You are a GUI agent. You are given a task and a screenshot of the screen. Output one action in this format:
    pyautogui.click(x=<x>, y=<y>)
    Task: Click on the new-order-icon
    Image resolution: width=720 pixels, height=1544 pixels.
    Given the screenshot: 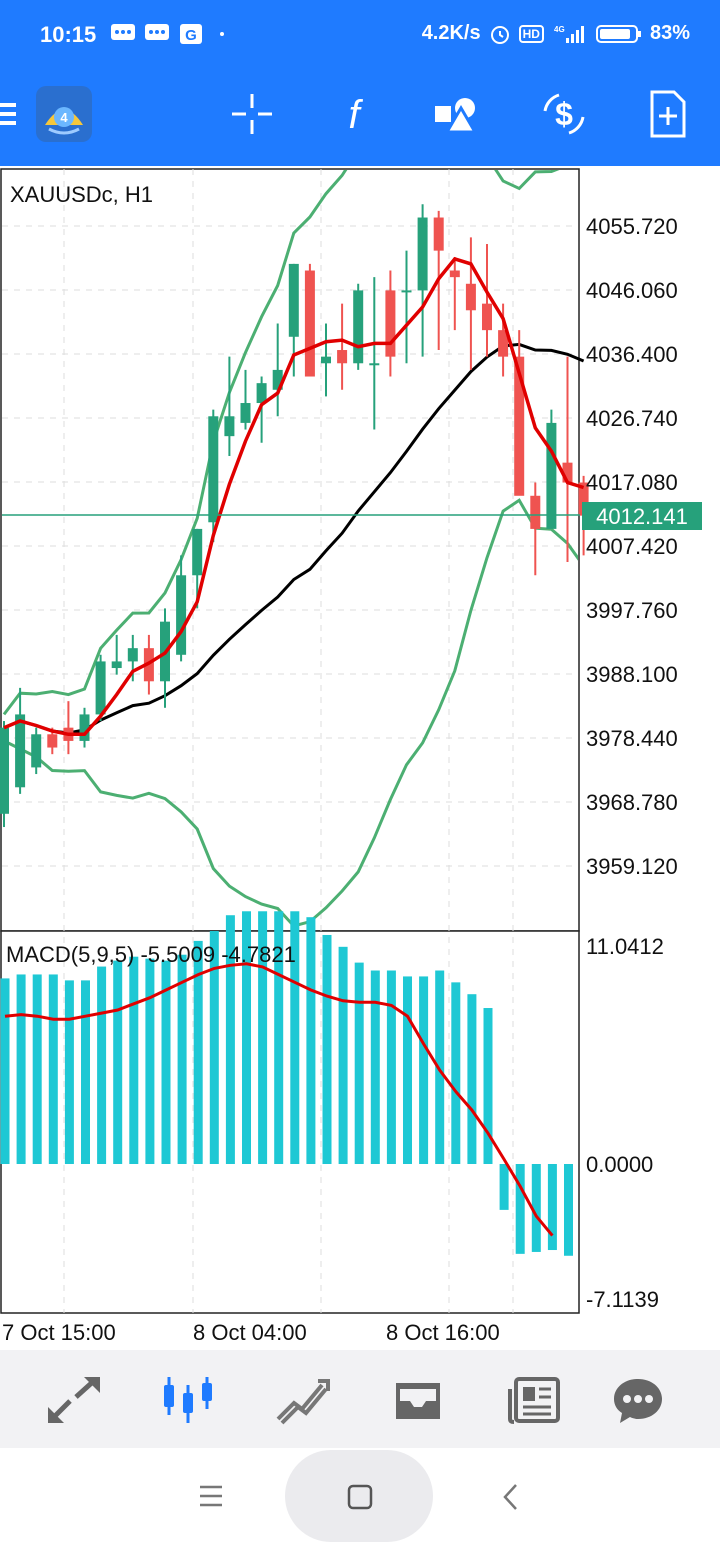 What is the action you would take?
    pyautogui.click(x=668, y=114)
    